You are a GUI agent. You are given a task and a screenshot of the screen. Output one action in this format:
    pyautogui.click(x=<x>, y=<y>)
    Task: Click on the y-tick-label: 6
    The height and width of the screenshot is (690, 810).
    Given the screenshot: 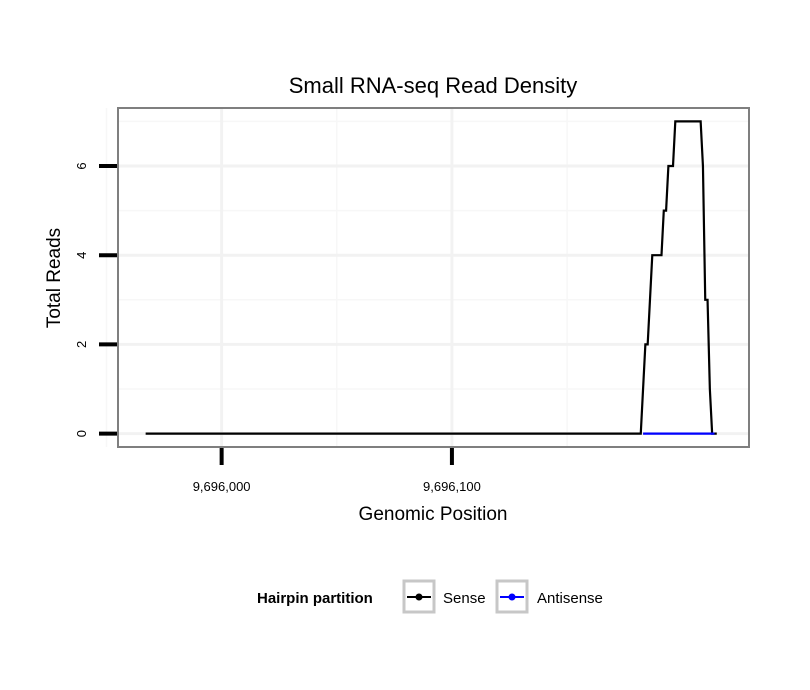 What is the action you would take?
    pyautogui.click(x=81, y=165)
    